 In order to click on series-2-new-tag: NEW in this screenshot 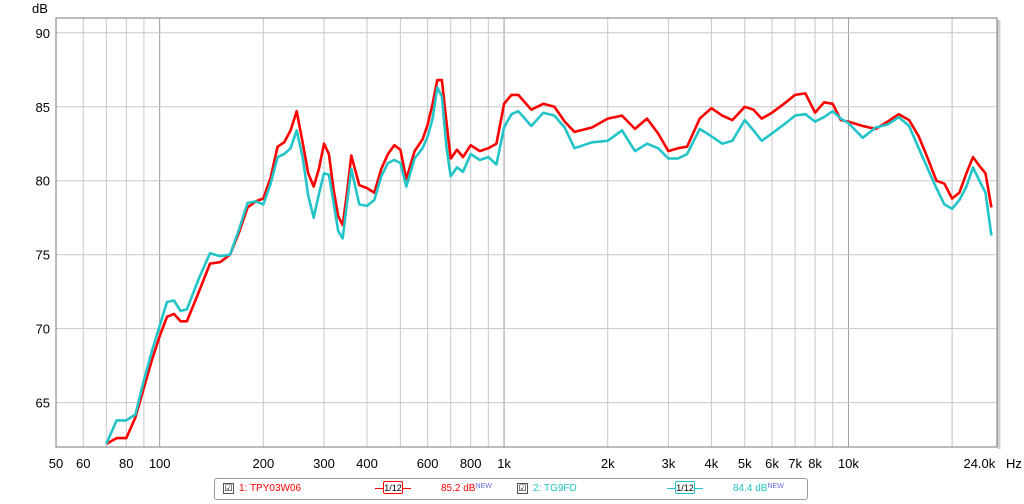, I will do `click(775, 486)`.